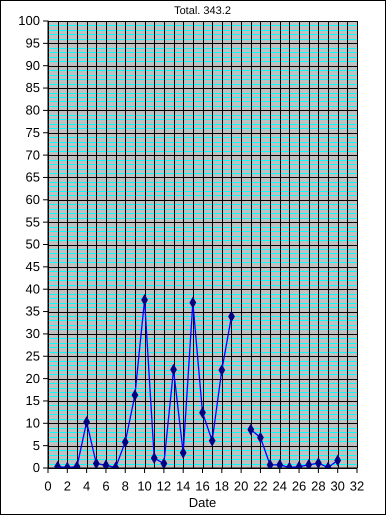 Image resolution: width=386 pixels, height=515 pixels. Describe the element at coordinates (33, 88) in the screenshot. I see `y-tick-label: 85` at that location.